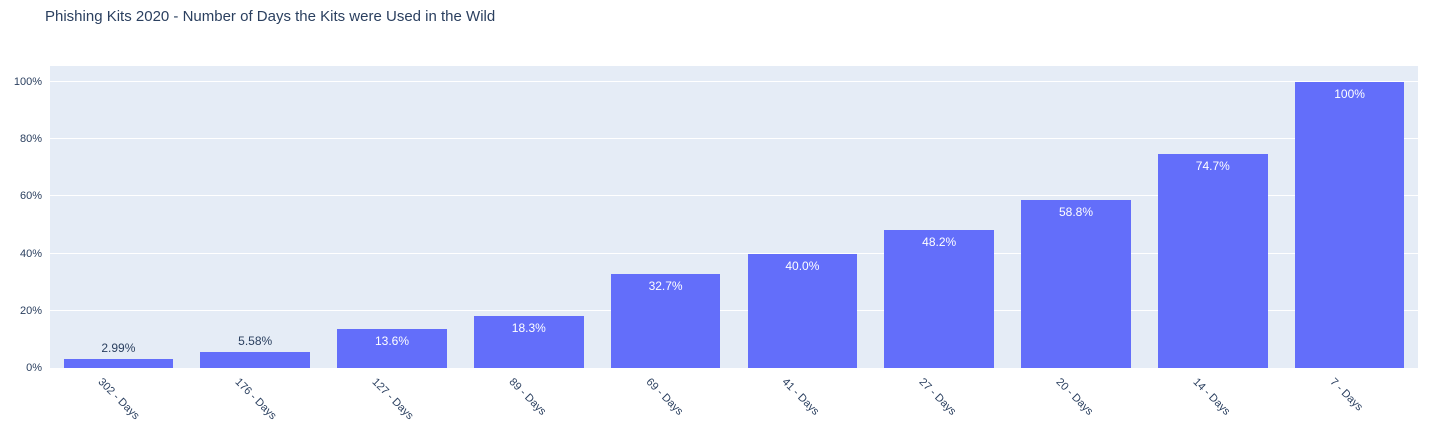  What do you see at coordinates (937, 397) in the screenshot?
I see `x-tick-label: 27 - Days` at bounding box center [937, 397].